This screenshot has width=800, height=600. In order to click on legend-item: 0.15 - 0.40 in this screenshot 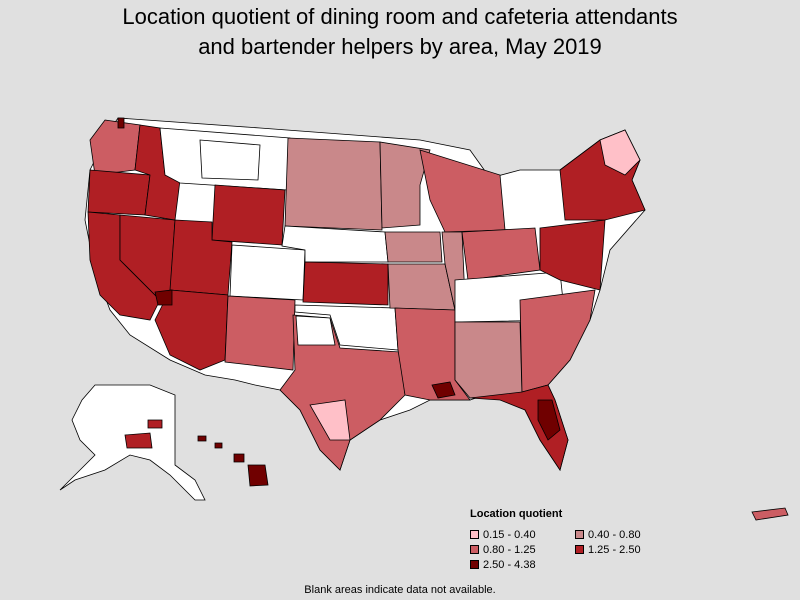, I will do `click(522, 534)`.